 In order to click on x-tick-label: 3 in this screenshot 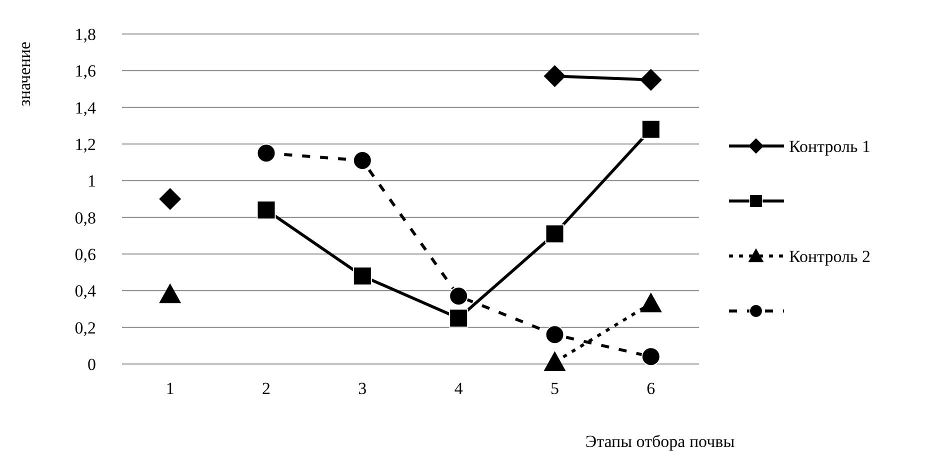, I will do `click(362, 388)`.